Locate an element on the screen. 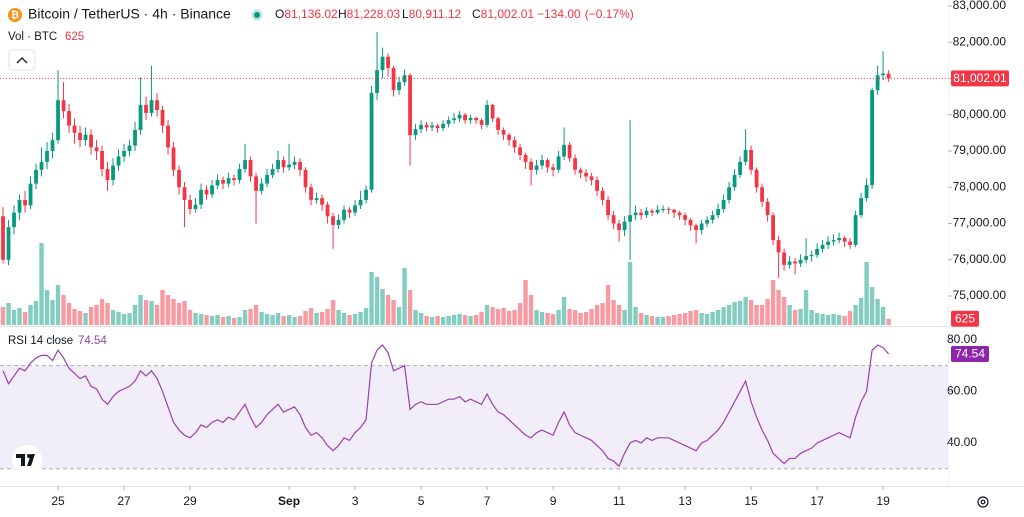 The width and height of the screenshot is (1024, 517). ohlc-item: C81,002.01 is located at coordinates (503, 14).